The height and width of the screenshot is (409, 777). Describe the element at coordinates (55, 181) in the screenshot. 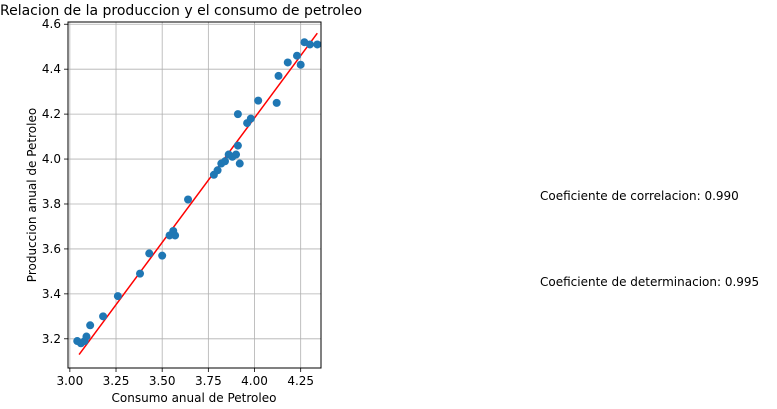

I see `y-axis: 3.2 3.4 3.6 3.8 4.0 4.2 4.4 4.6` at that location.